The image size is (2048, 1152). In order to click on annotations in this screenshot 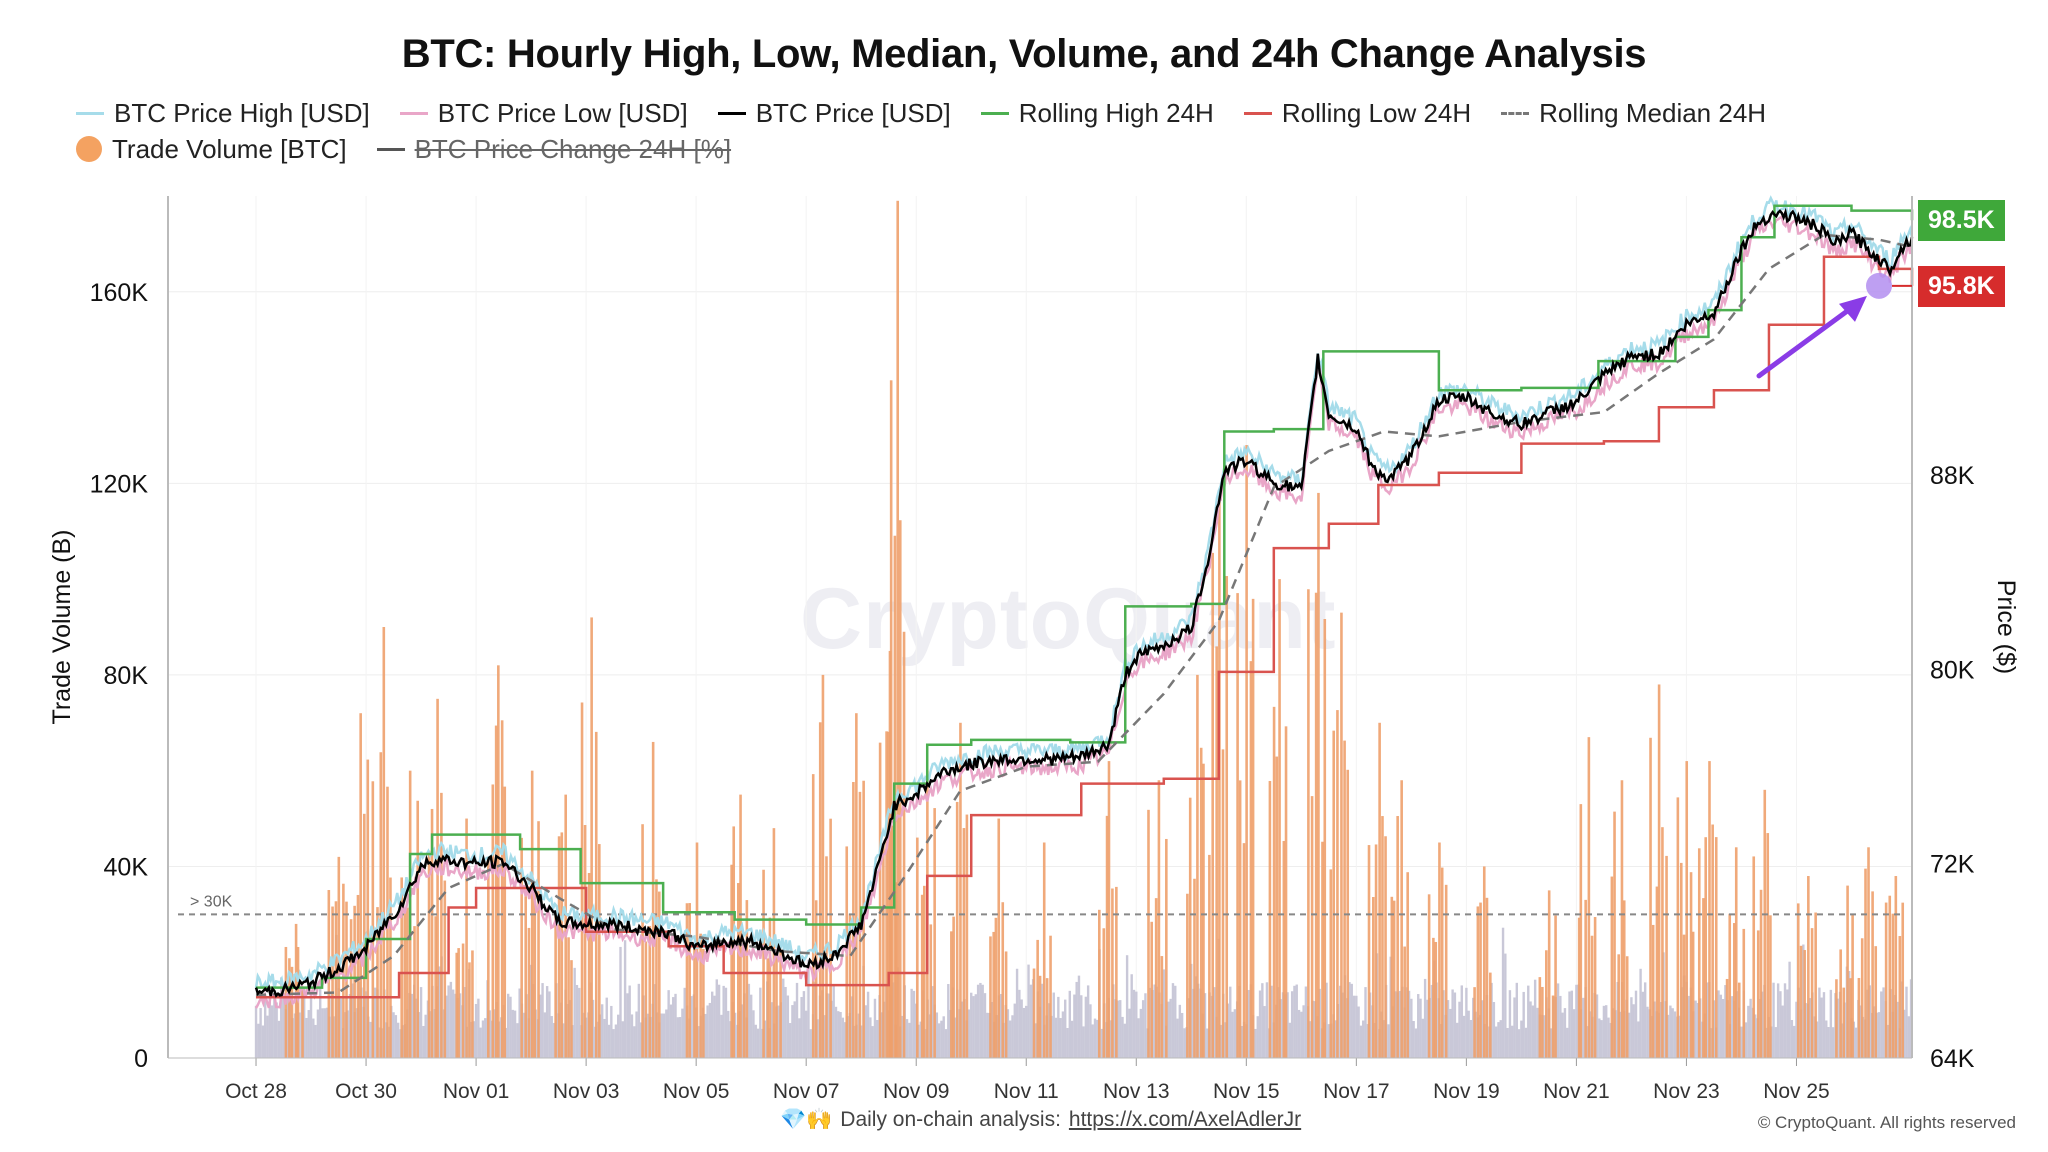, I will do `click(1834, 325)`.